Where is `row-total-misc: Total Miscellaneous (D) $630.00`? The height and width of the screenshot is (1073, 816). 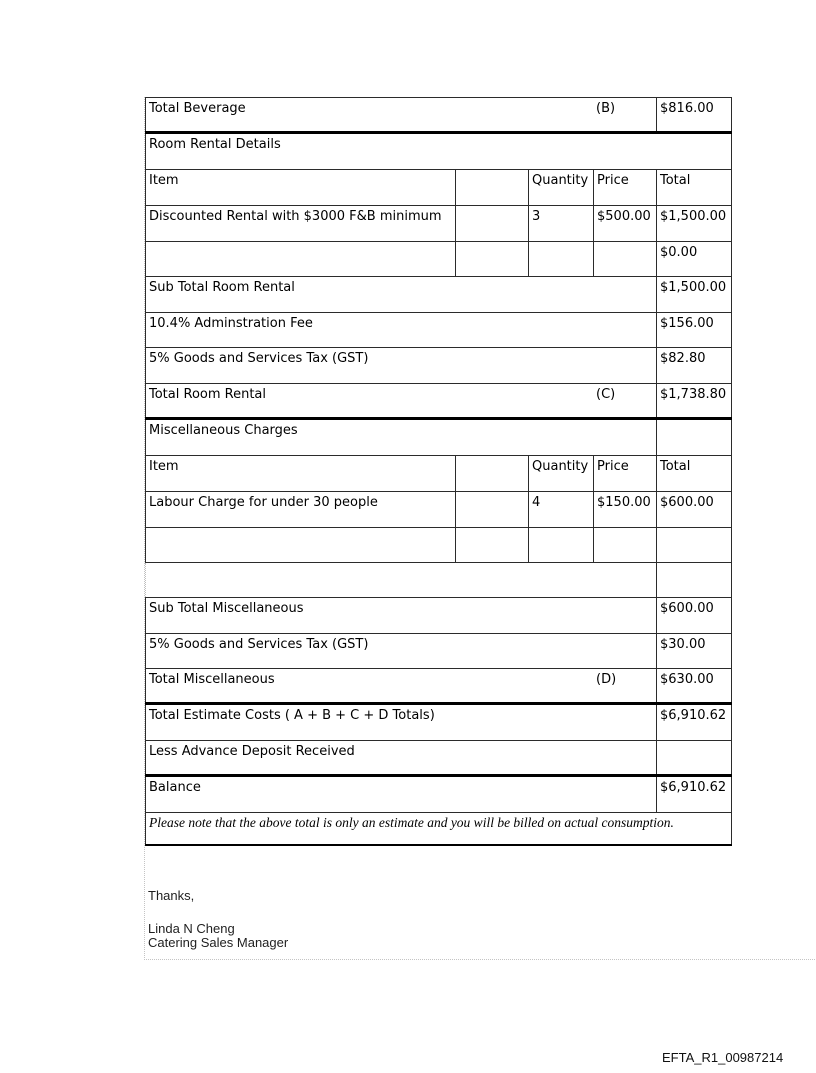
row-total-misc: Total Miscellaneous (D) $630.00 is located at coordinates (438, 687).